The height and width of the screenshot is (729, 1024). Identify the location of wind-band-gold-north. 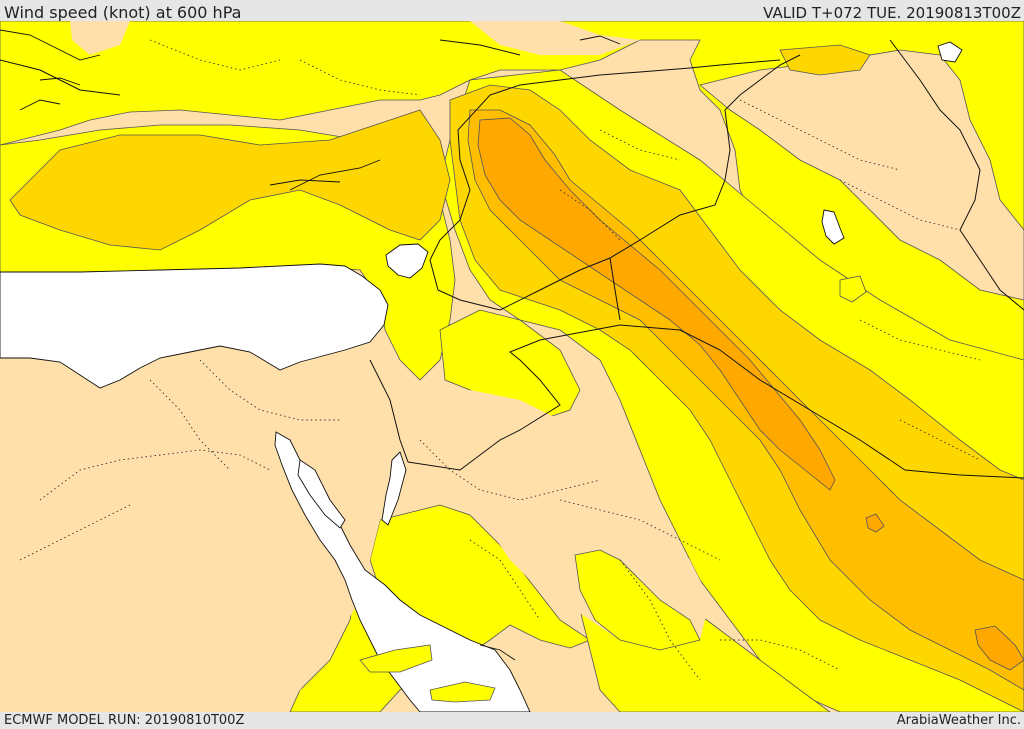
(825, 60).